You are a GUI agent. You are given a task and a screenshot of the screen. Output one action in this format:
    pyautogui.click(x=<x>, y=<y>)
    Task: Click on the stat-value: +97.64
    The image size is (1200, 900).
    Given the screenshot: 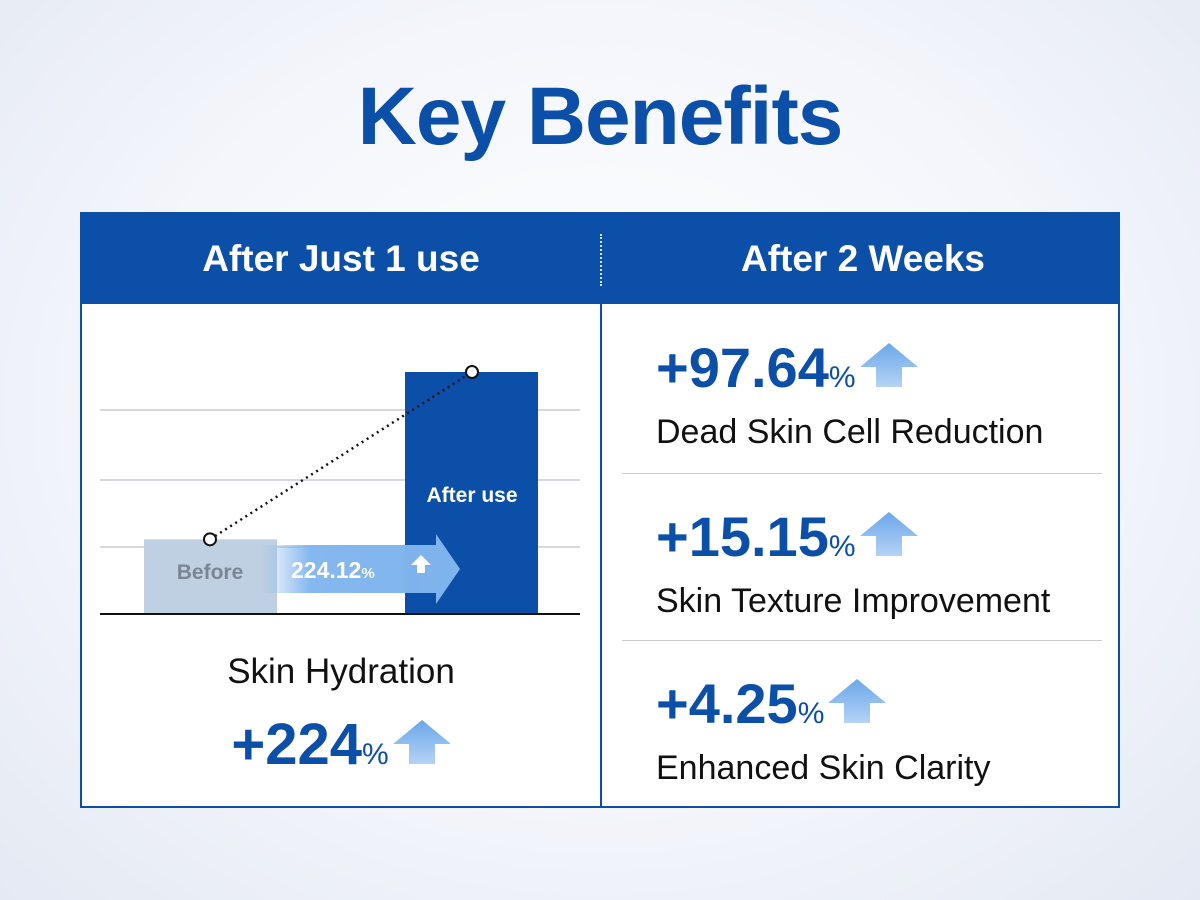 What is the action you would take?
    pyautogui.click(x=742, y=367)
    